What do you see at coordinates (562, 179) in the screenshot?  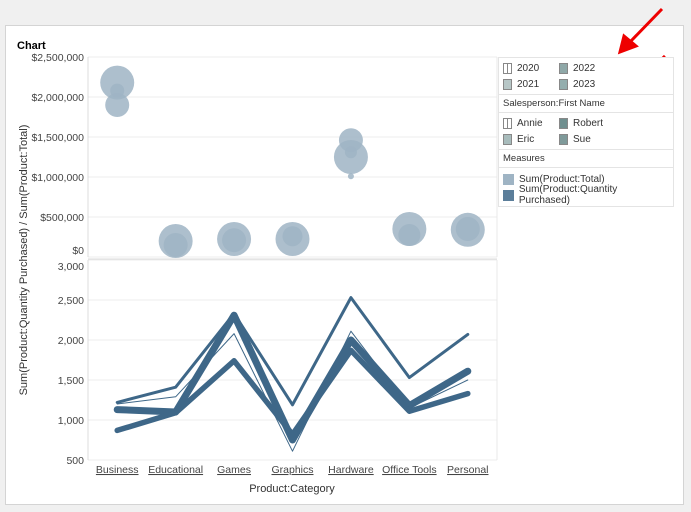 I see `legend-label: Sum(Product:Total)` at bounding box center [562, 179].